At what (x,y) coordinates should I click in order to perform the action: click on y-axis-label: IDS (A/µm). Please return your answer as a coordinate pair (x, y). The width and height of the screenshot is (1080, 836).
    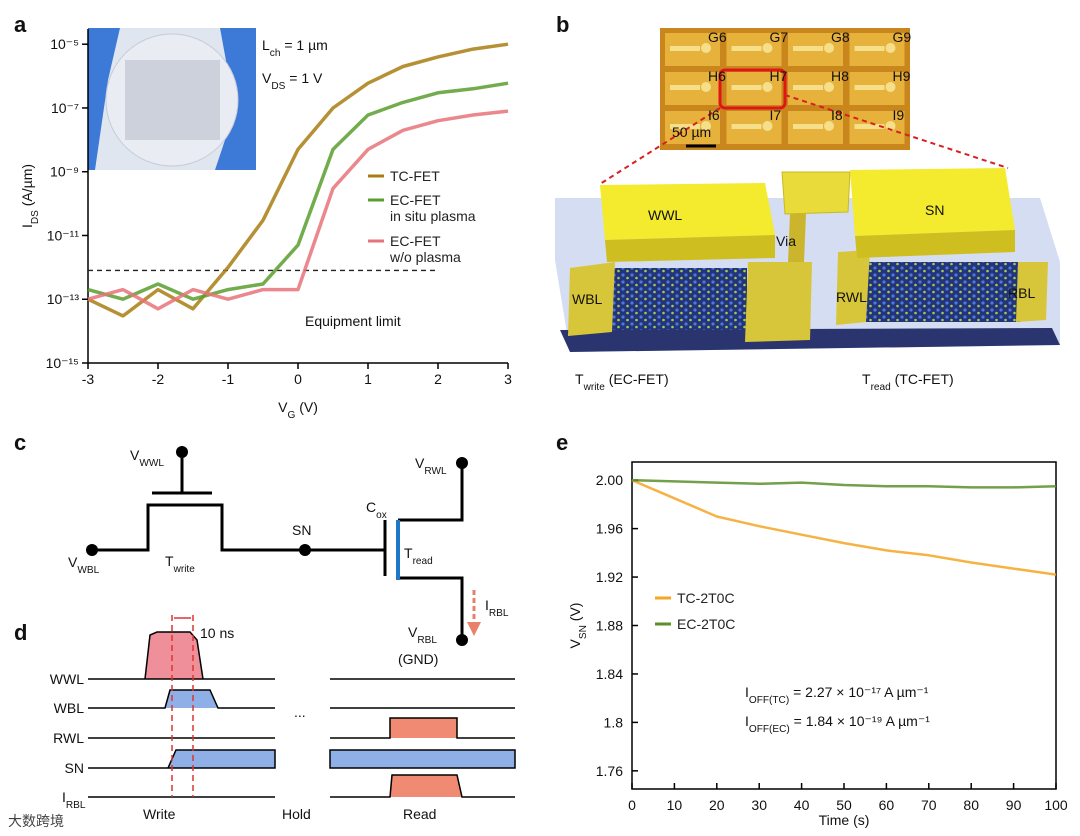
    Looking at the image, I should click on (30, 196).